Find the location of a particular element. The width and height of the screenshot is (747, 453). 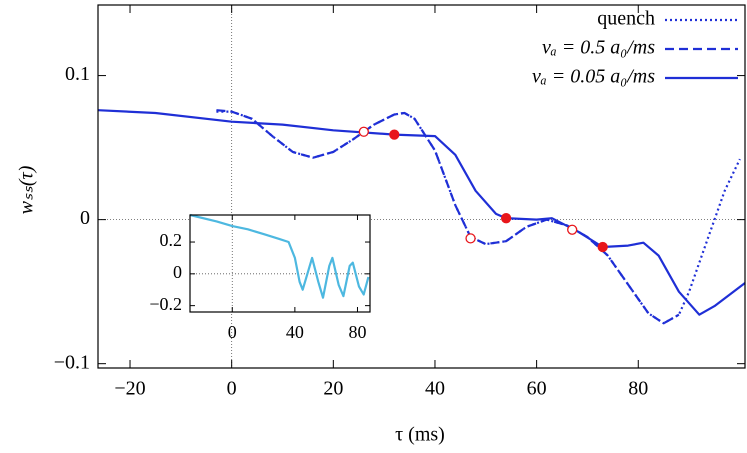

series-line is located at coordinates (279, 256).